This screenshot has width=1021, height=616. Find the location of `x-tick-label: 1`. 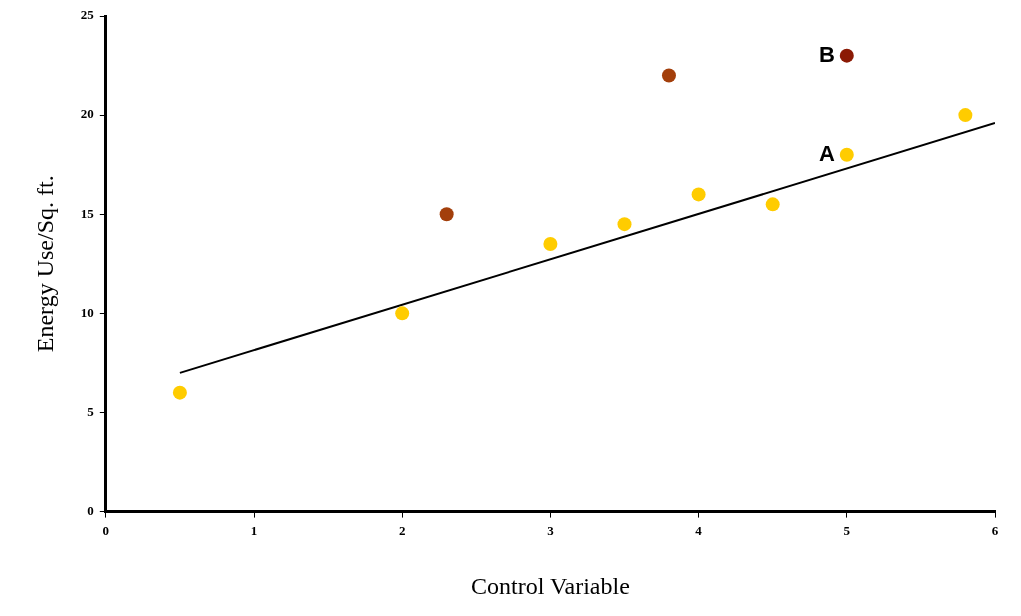

x-tick-label: 1 is located at coordinates (254, 530).